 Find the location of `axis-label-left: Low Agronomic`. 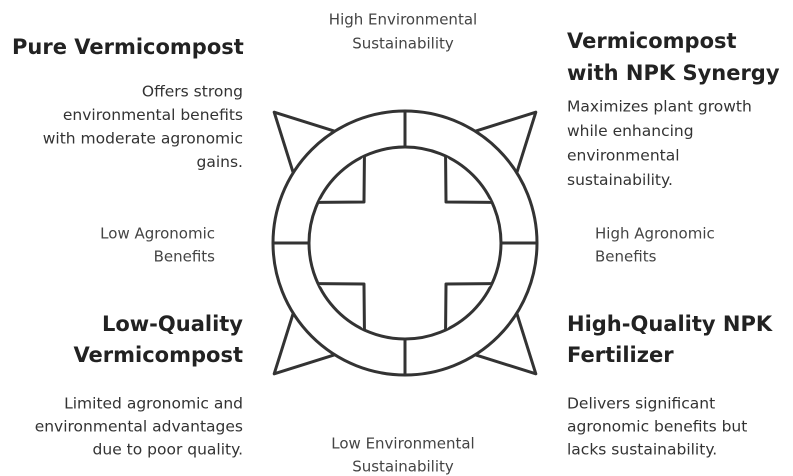

axis-label-left: Low Agronomic is located at coordinates (157, 234).